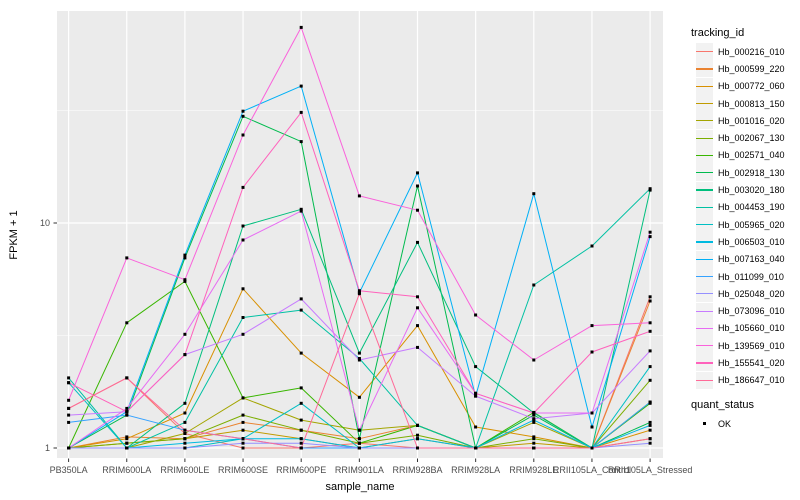  Describe the element at coordinates (740, 86) in the screenshot. I see `legend-item: Hb_000772_060` at that location.